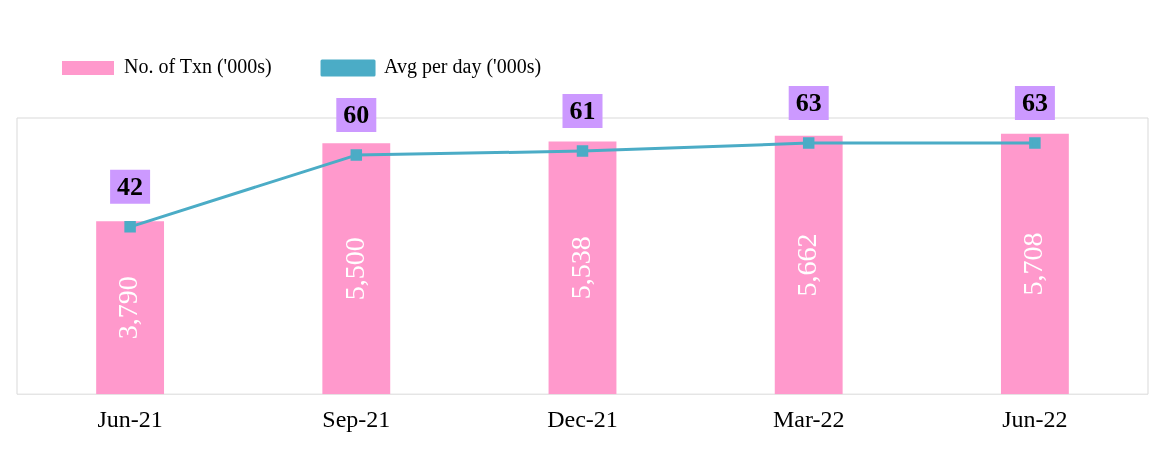 This screenshot has height=455, width=1165. I want to click on data-label: 5,708, so click(1033, 264).